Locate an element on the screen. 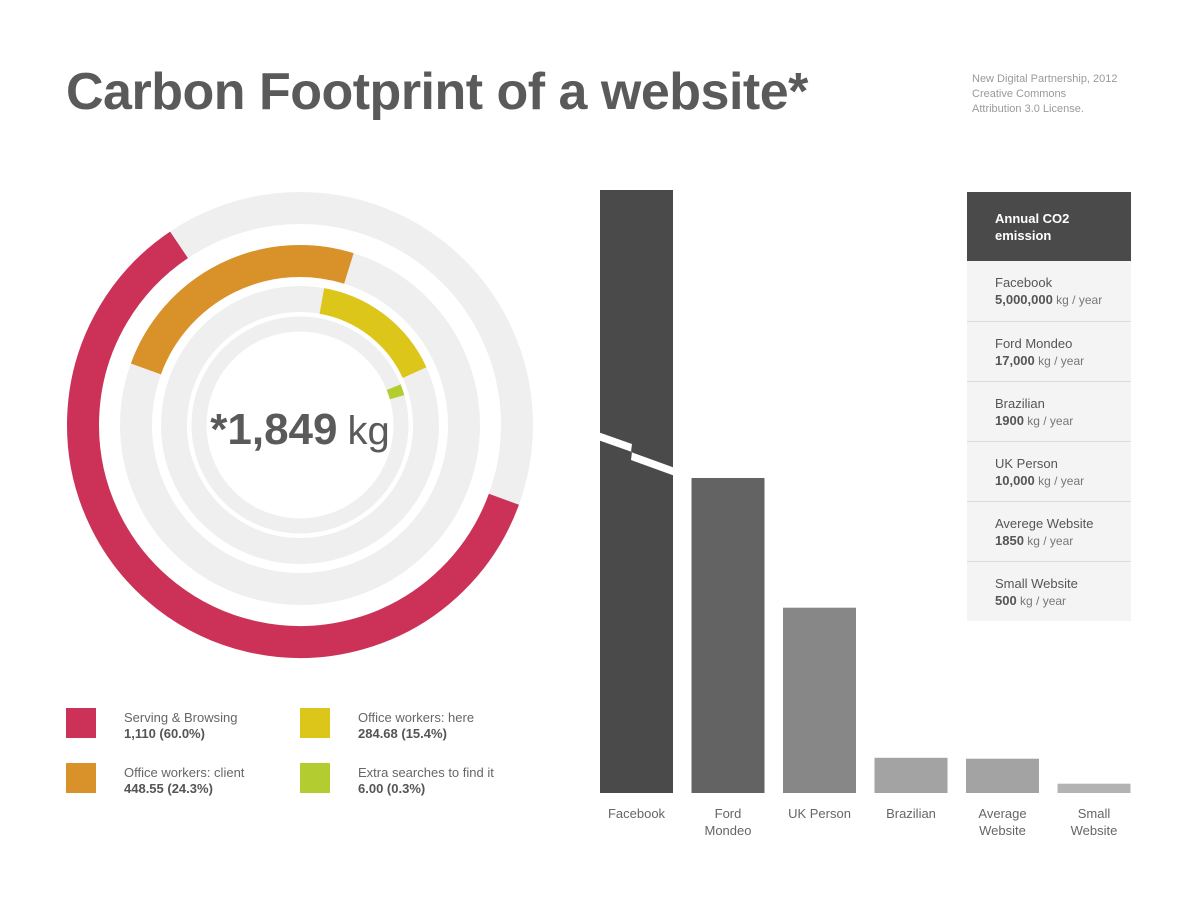 This screenshot has width=1200, height=900. legend-value: 6.00 (0.3%) is located at coordinates (392, 788).